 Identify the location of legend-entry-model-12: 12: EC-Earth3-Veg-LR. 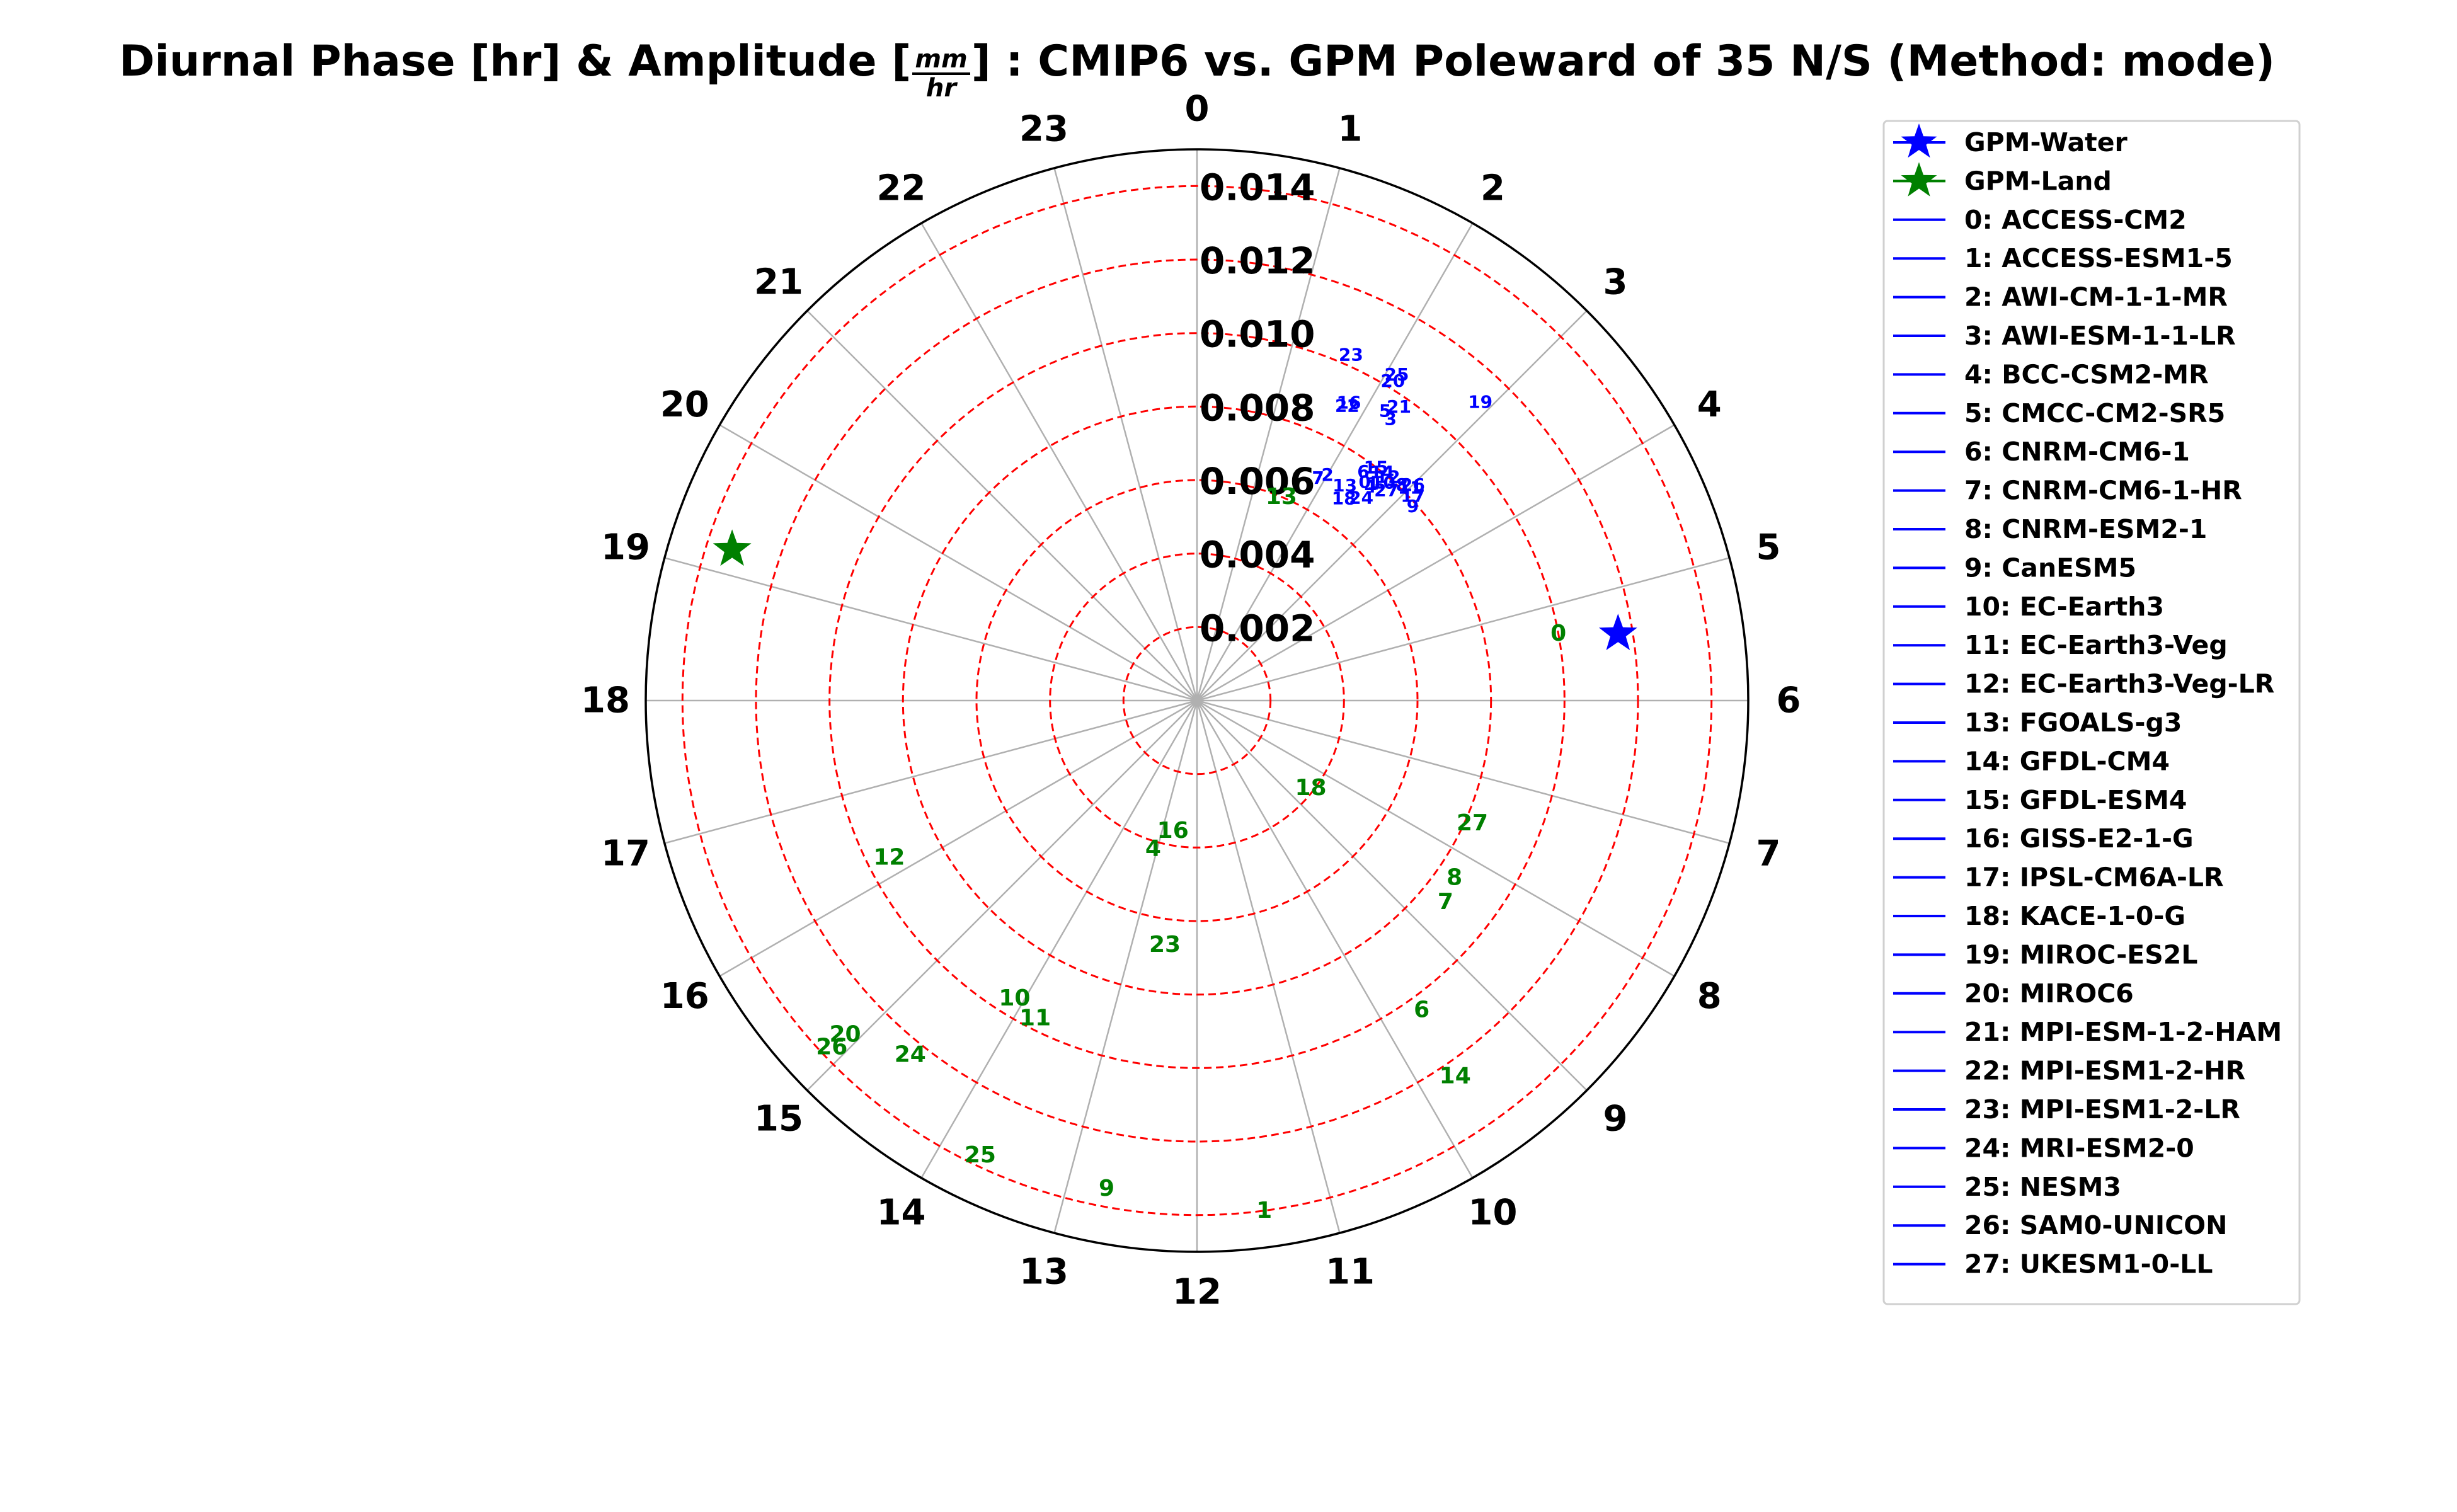
(2119, 684).